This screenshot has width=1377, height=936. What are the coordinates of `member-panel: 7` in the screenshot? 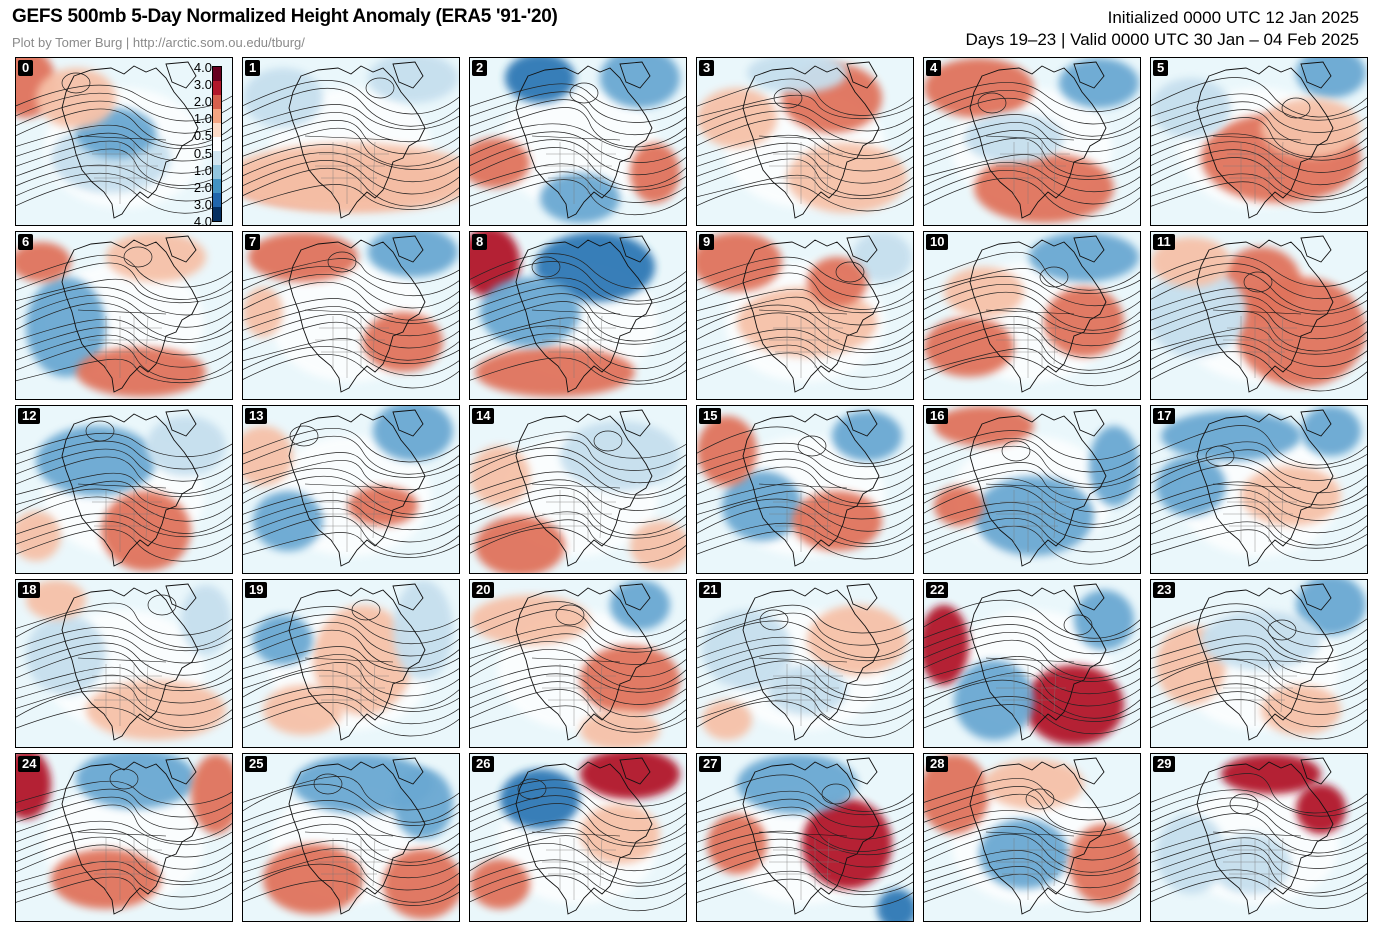 It's located at (351, 315).